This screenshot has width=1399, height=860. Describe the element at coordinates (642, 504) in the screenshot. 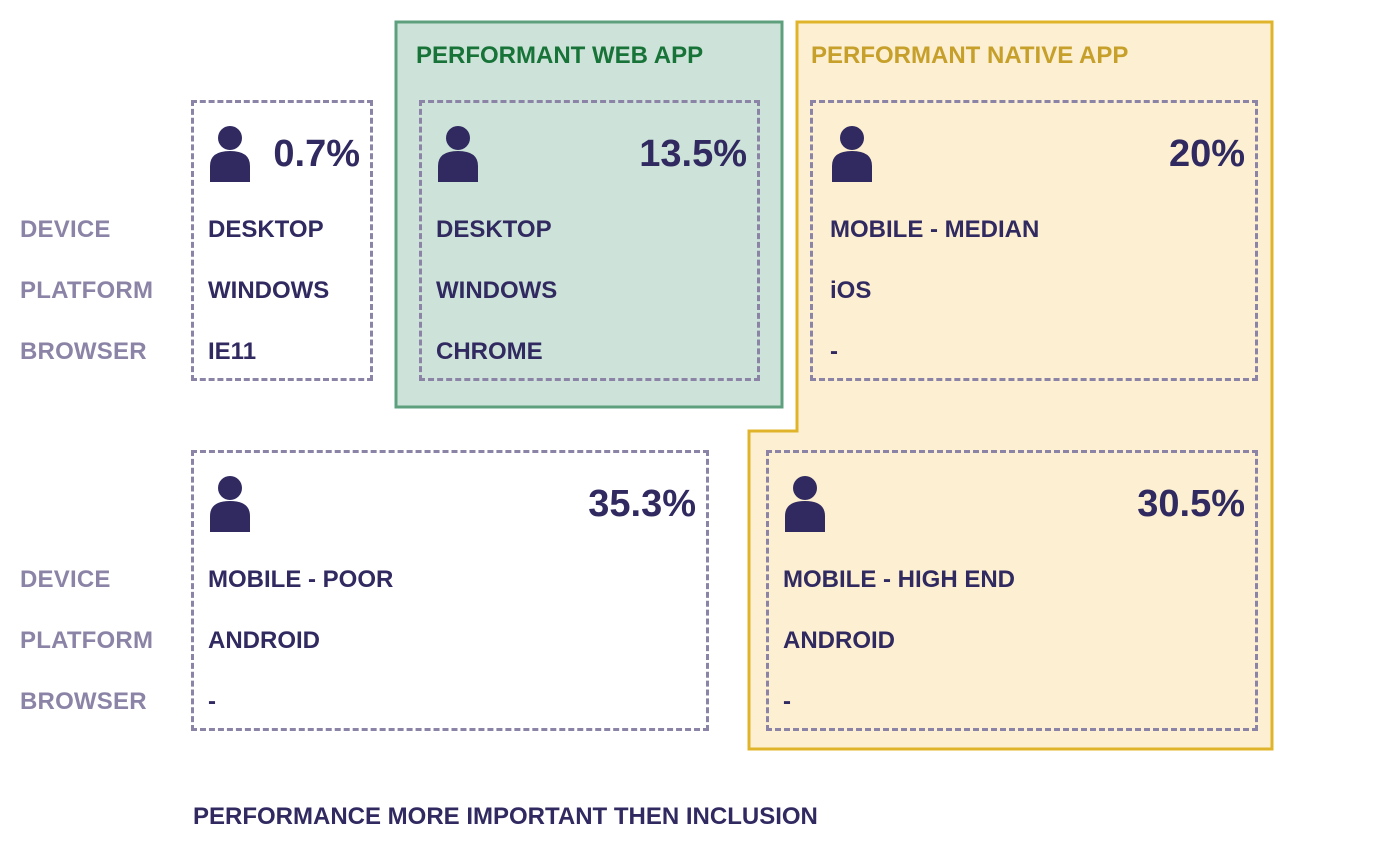

I see `segment-percent: 35.3%` at that location.